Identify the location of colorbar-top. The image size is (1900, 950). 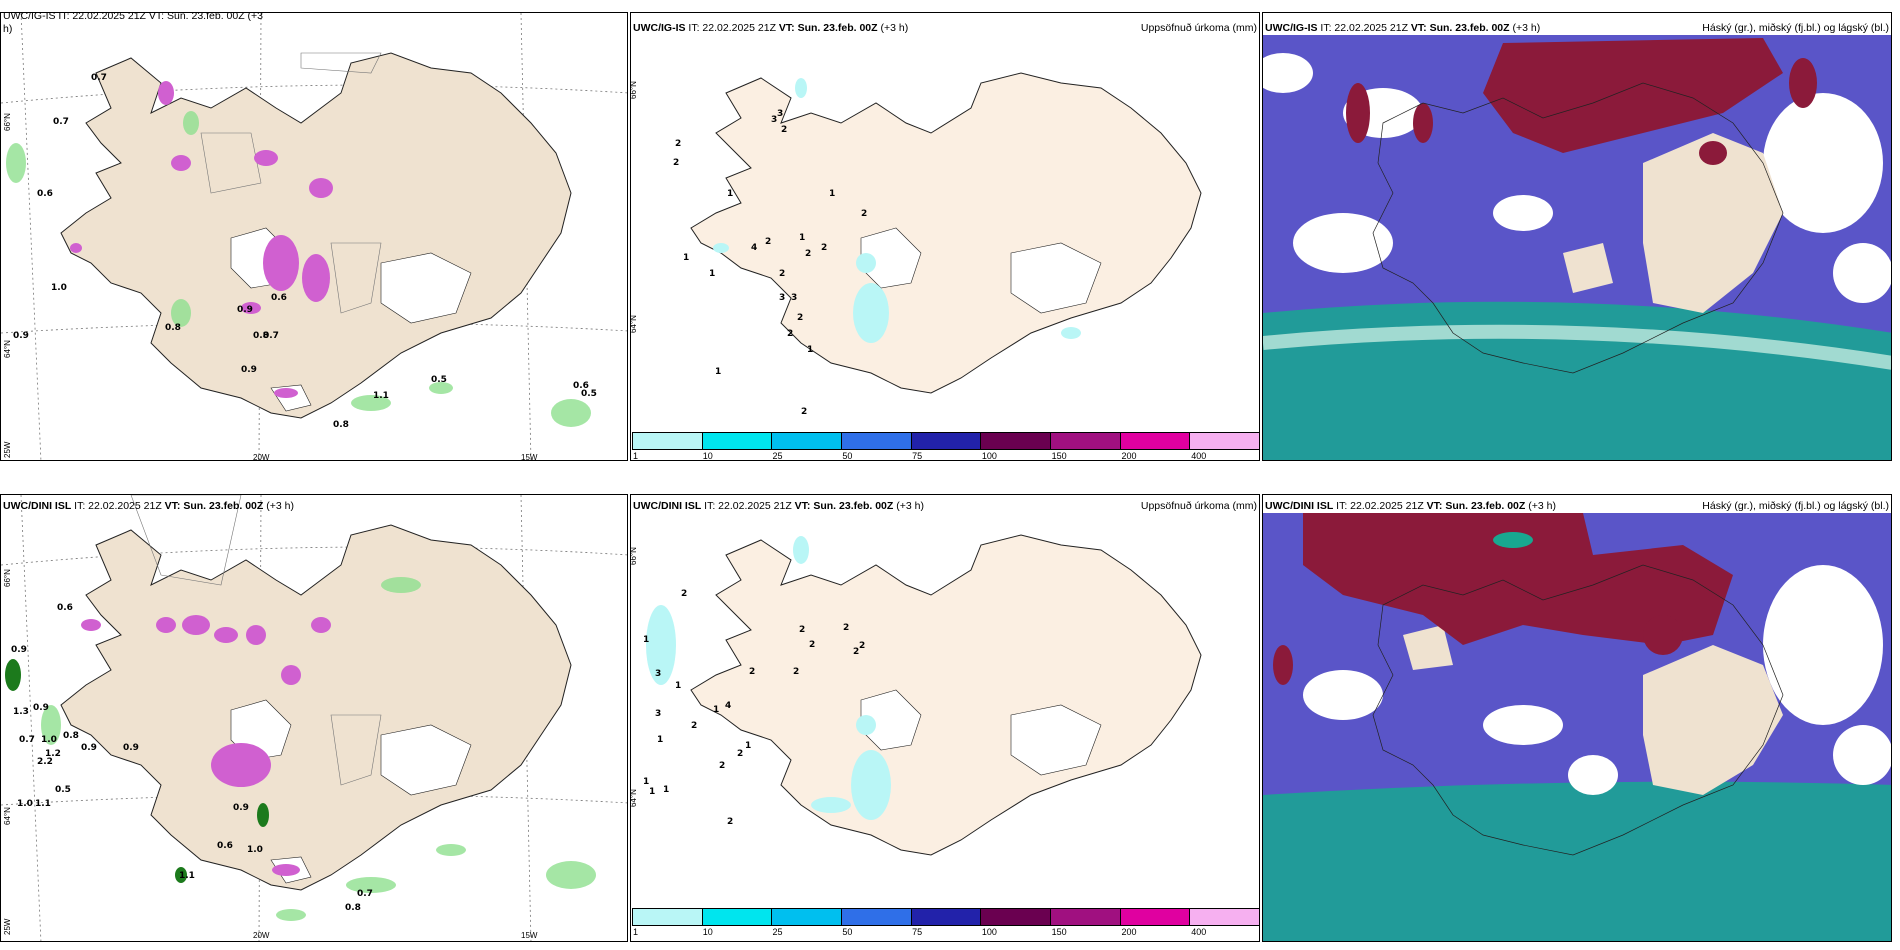
(945, 441).